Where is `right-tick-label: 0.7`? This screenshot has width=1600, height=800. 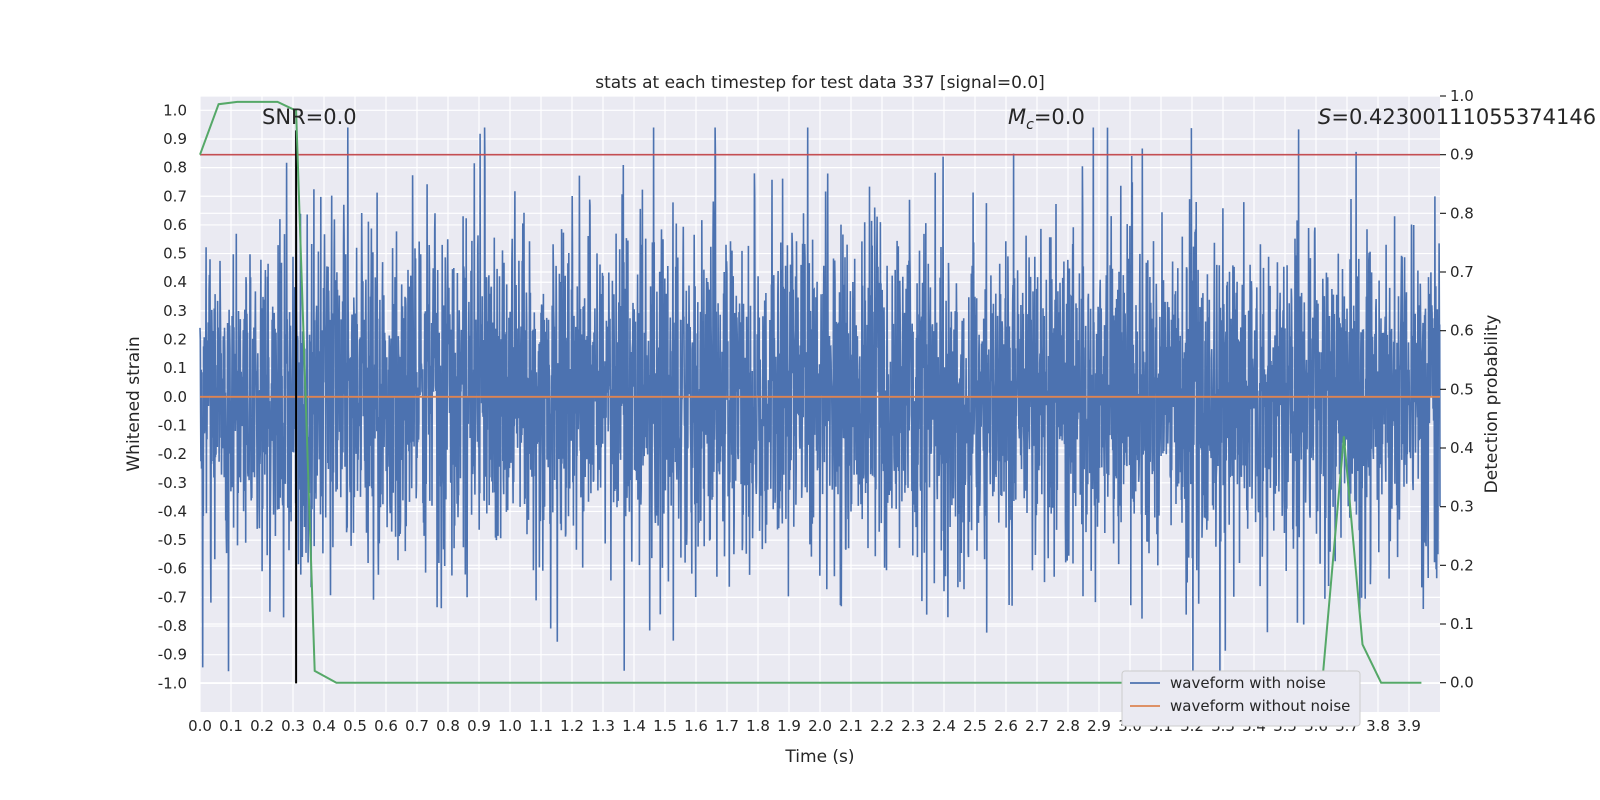
right-tick-label: 0.7 is located at coordinates (1462, 272).